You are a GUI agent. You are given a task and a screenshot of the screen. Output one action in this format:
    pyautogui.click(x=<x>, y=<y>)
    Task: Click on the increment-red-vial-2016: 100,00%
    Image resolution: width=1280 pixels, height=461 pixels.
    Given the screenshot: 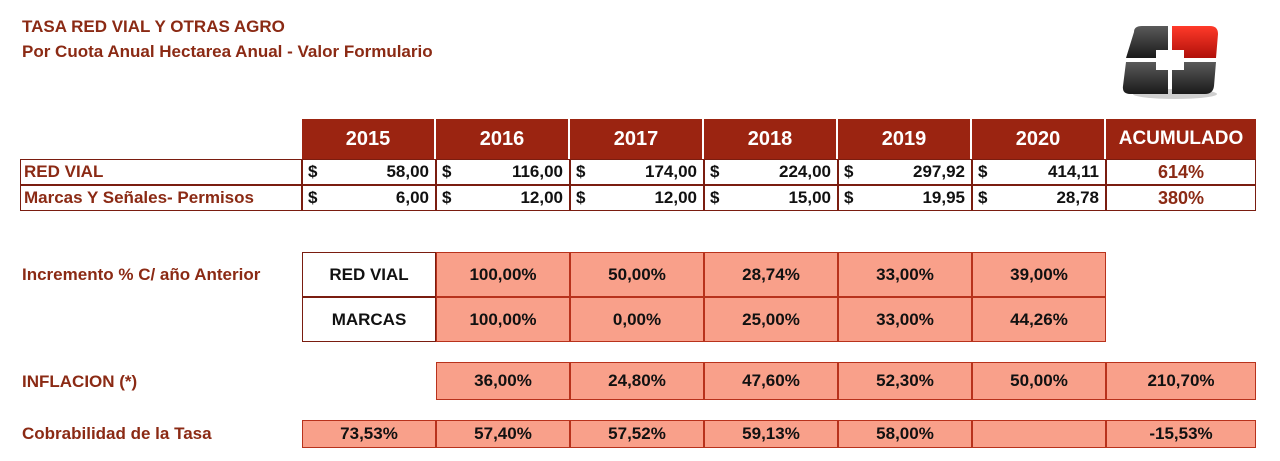 What is the action you would take?
    pyautogui.click(x=503, y=274)
    